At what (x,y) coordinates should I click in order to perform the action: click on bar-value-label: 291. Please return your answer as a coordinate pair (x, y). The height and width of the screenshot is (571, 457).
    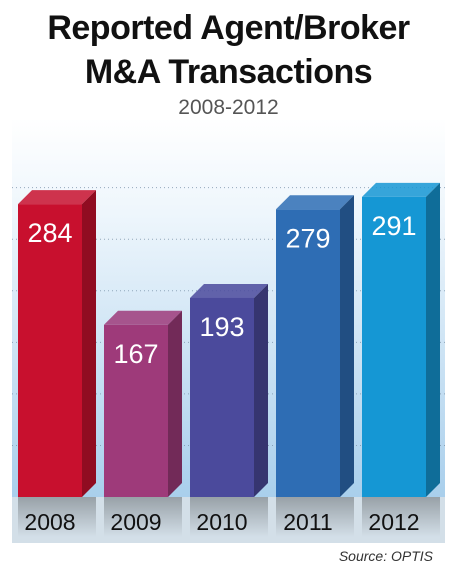
    Looking at the image, I should click on (393, 226).